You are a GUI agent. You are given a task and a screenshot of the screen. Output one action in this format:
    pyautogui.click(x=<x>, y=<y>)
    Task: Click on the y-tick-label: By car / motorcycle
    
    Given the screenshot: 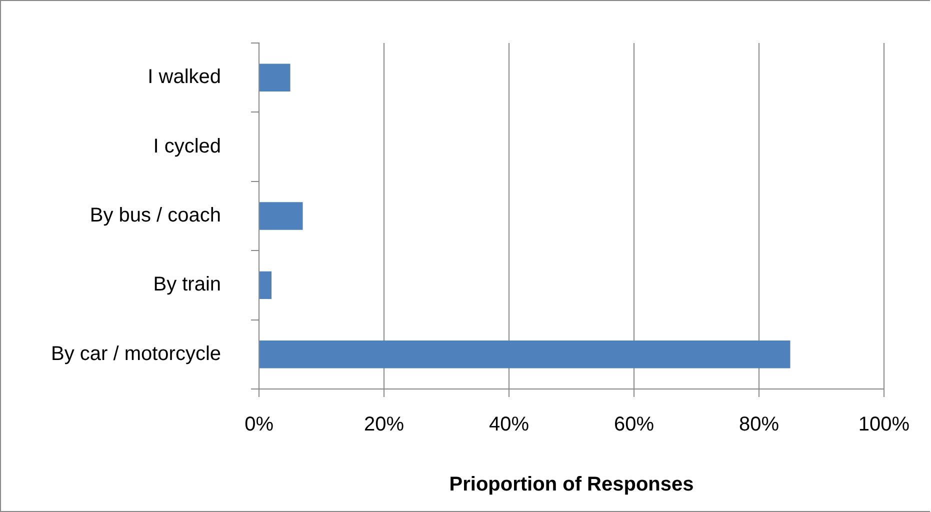 What is the action you would take?
    pyautogui.click(x=136, y=353)
    